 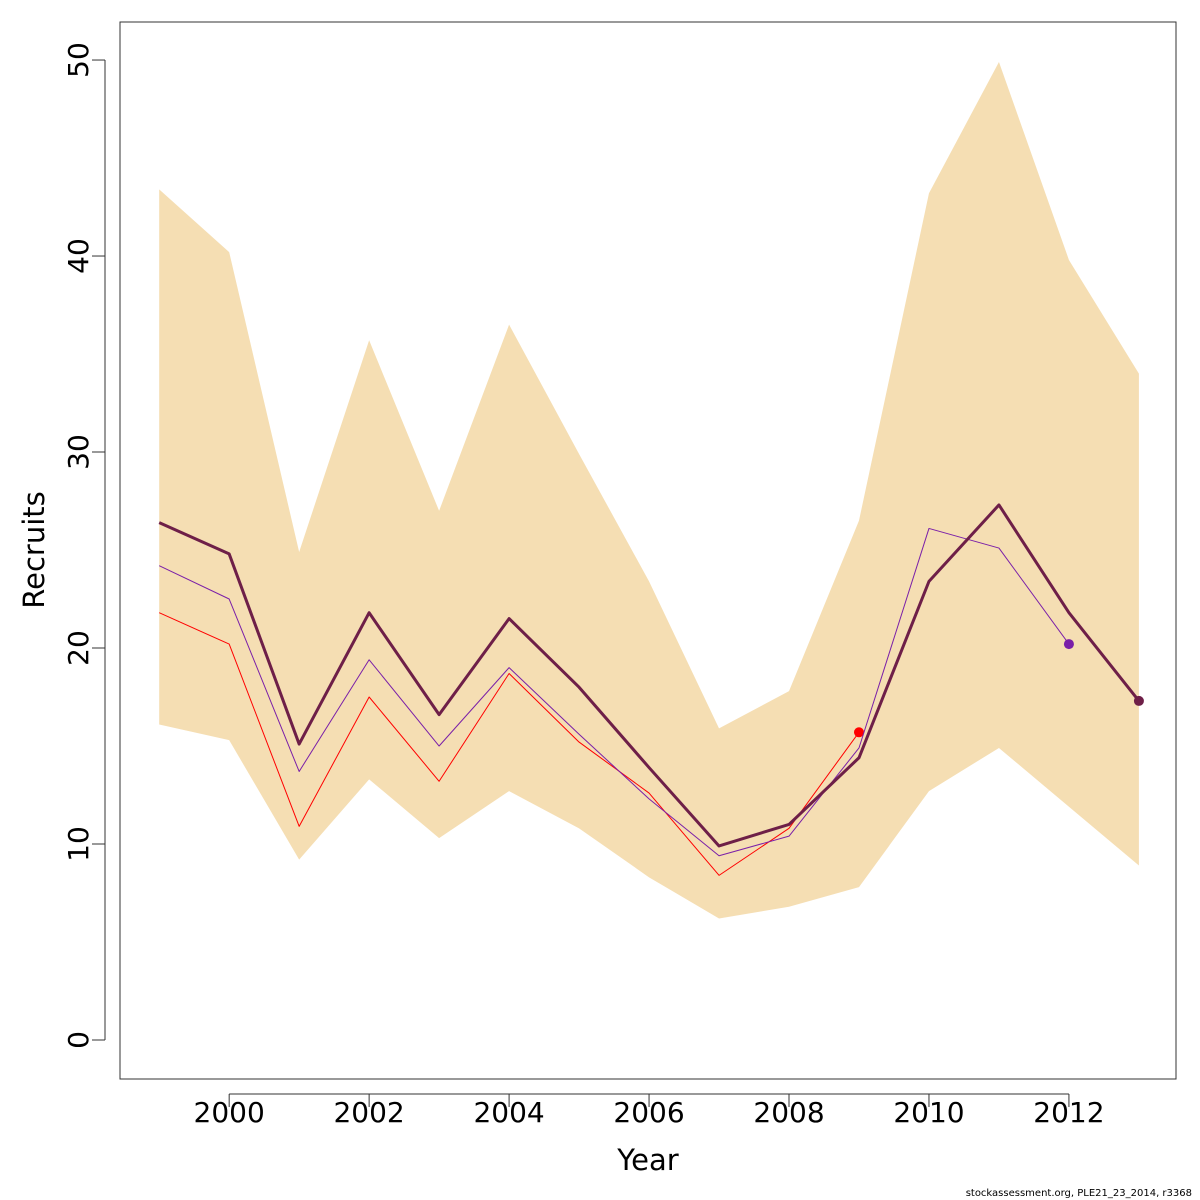 I want to click on y-tick-label: 0, so click(x=78, y=1040).